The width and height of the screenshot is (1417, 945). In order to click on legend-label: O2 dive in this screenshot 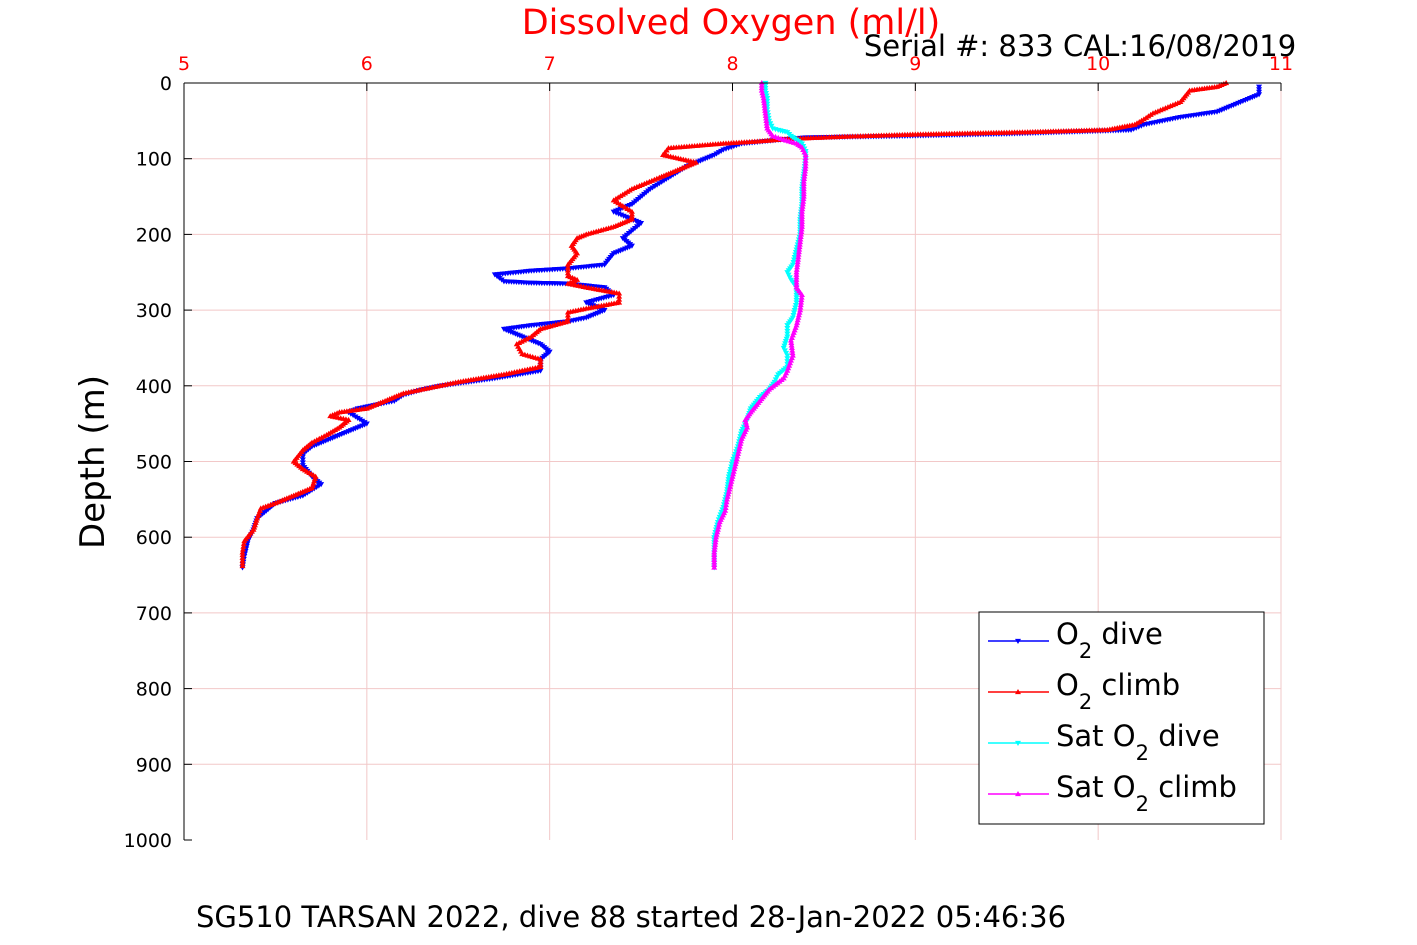, I will do `click(1109, 640)`.